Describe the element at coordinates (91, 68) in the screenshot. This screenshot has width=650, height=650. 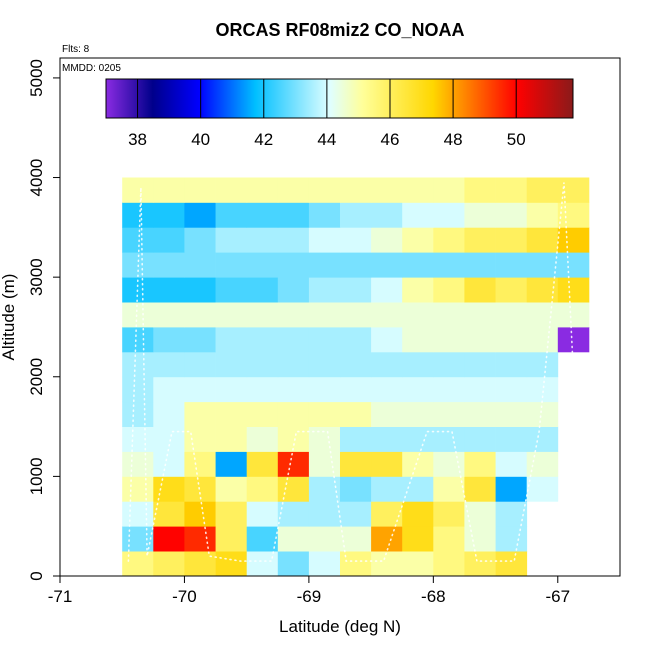
I see `date-label: MMDD: 0205` at that location.